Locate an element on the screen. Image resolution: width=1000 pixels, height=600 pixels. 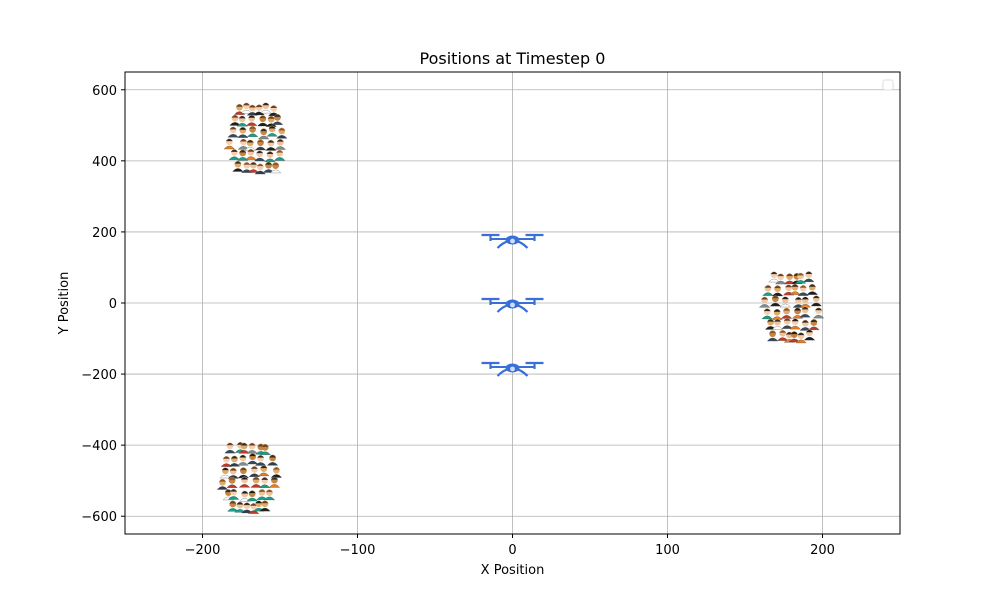
y-tick-label: 600 is located at coordinates (104, 91).